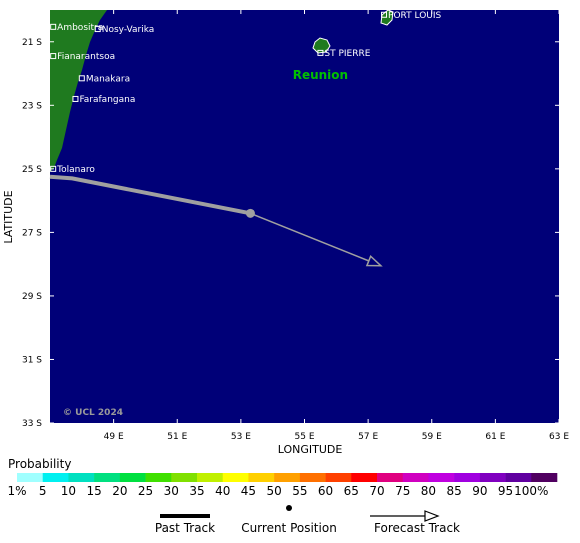  What do you see at coordinates (305, 437) in the screenshot?
I see `x-tick-label: 55 E` at bounding box center [305, 437].